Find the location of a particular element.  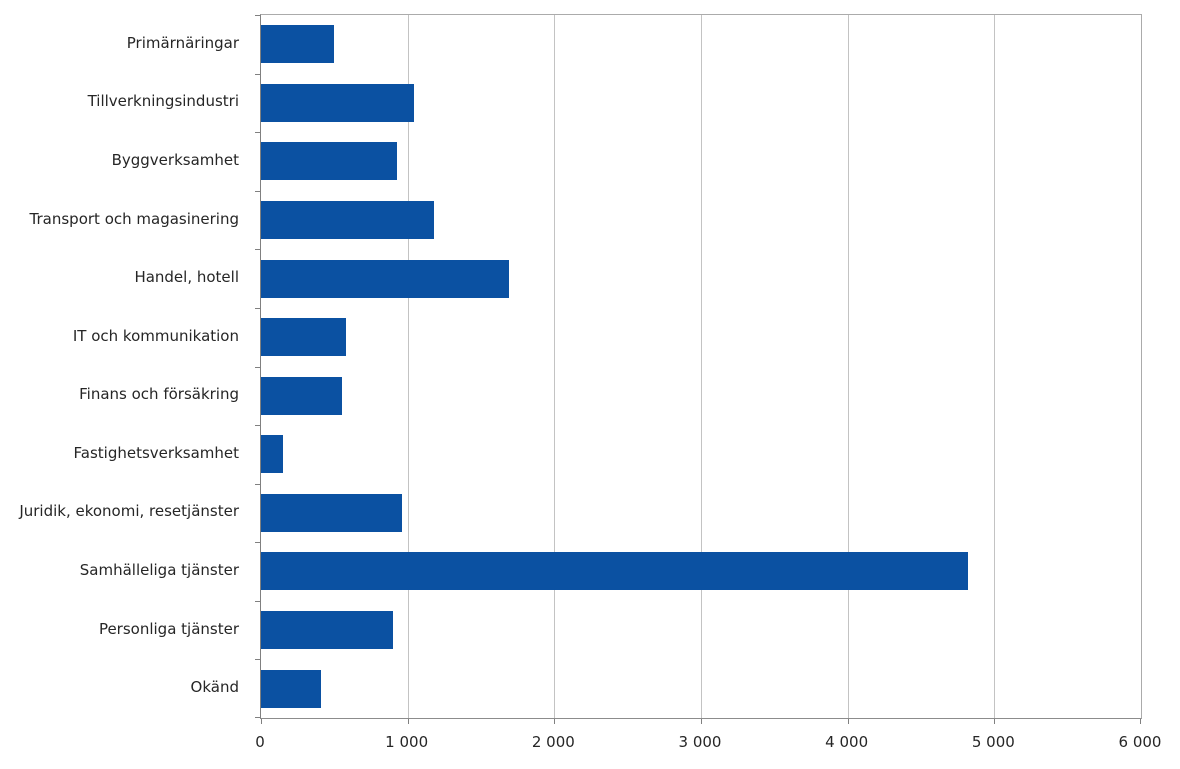

category-label-row: Juridik, ekonomi, resetjänster is located at coordinates (125, 512).